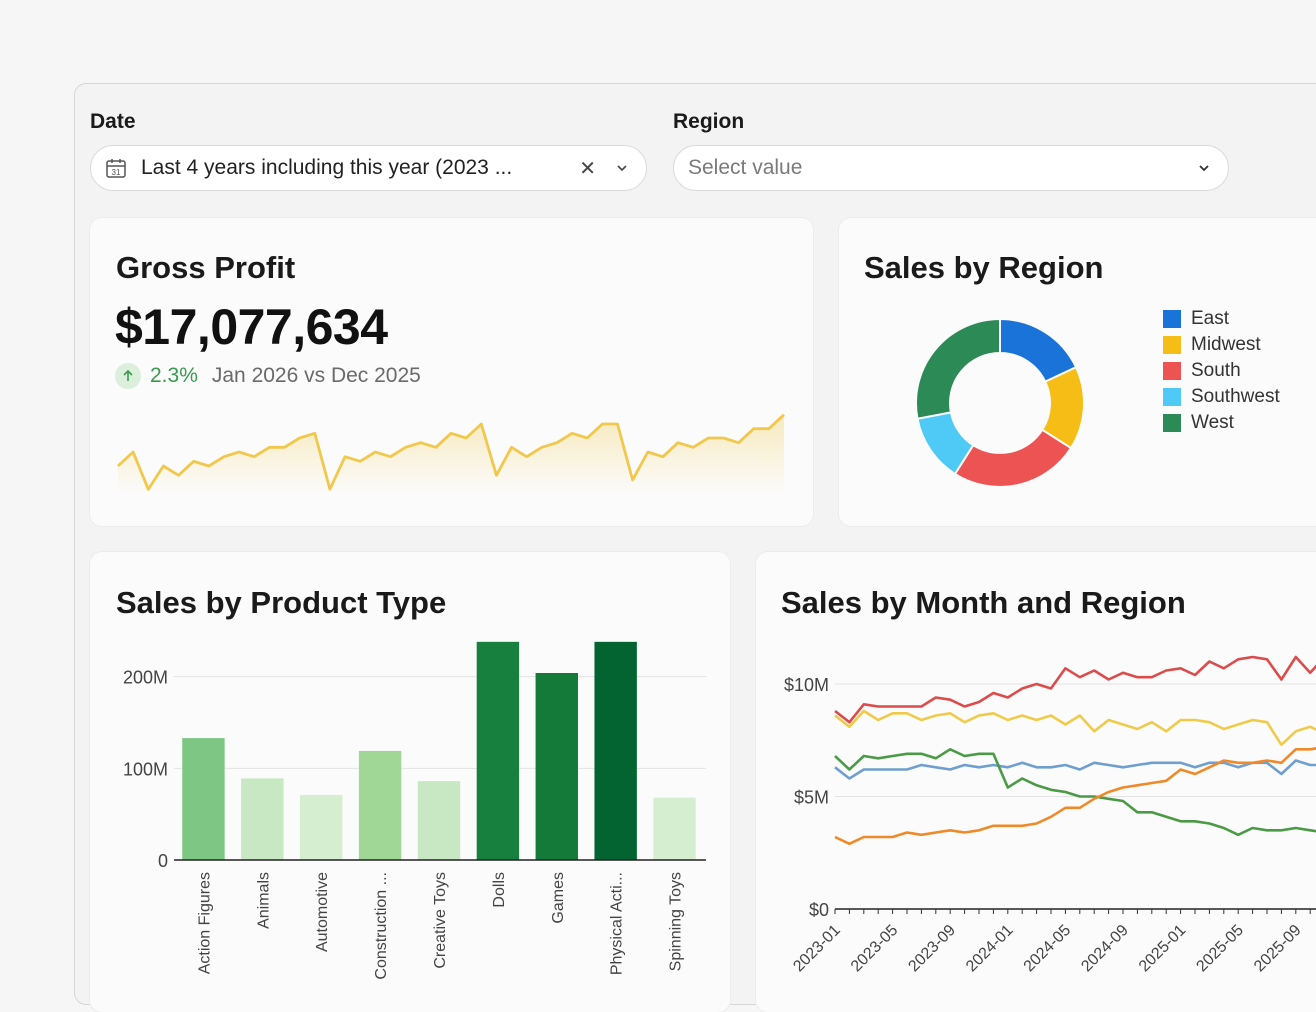  Describe the element at coordinates (709, 121) in the screenshot. I see `region-filter-label: Region` at that location.